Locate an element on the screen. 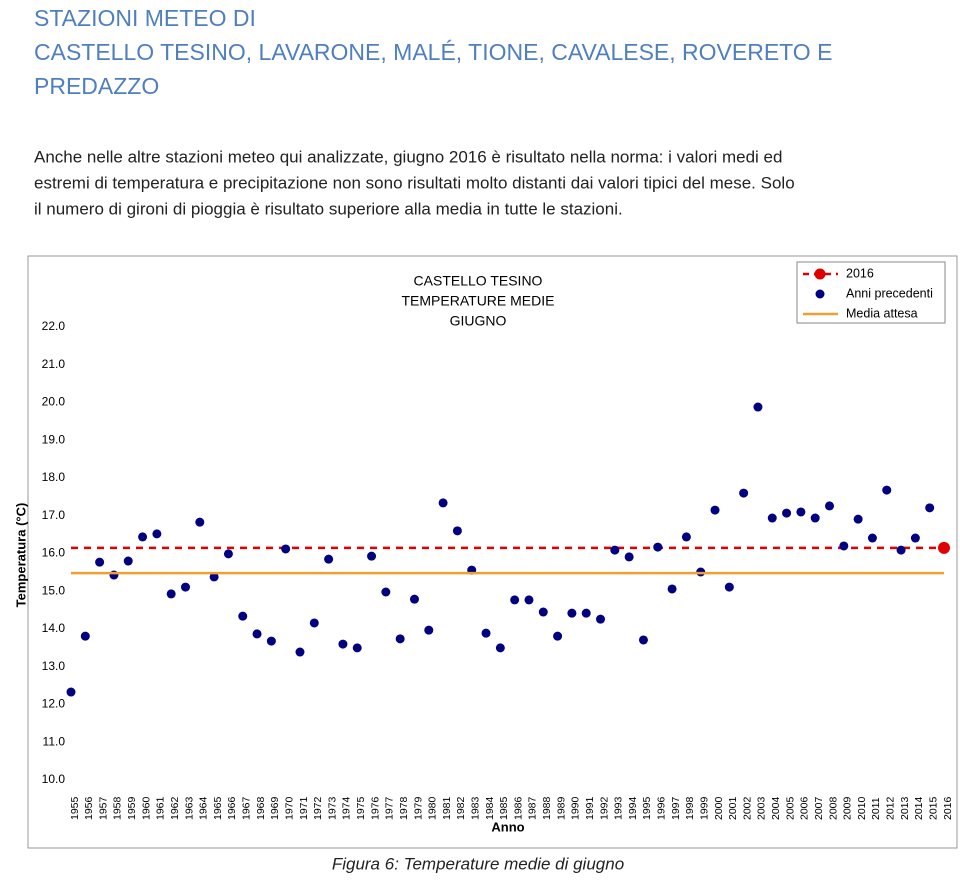  caption: Figura 6: Temperature medie di giugno is located at coordinates (478, 863).